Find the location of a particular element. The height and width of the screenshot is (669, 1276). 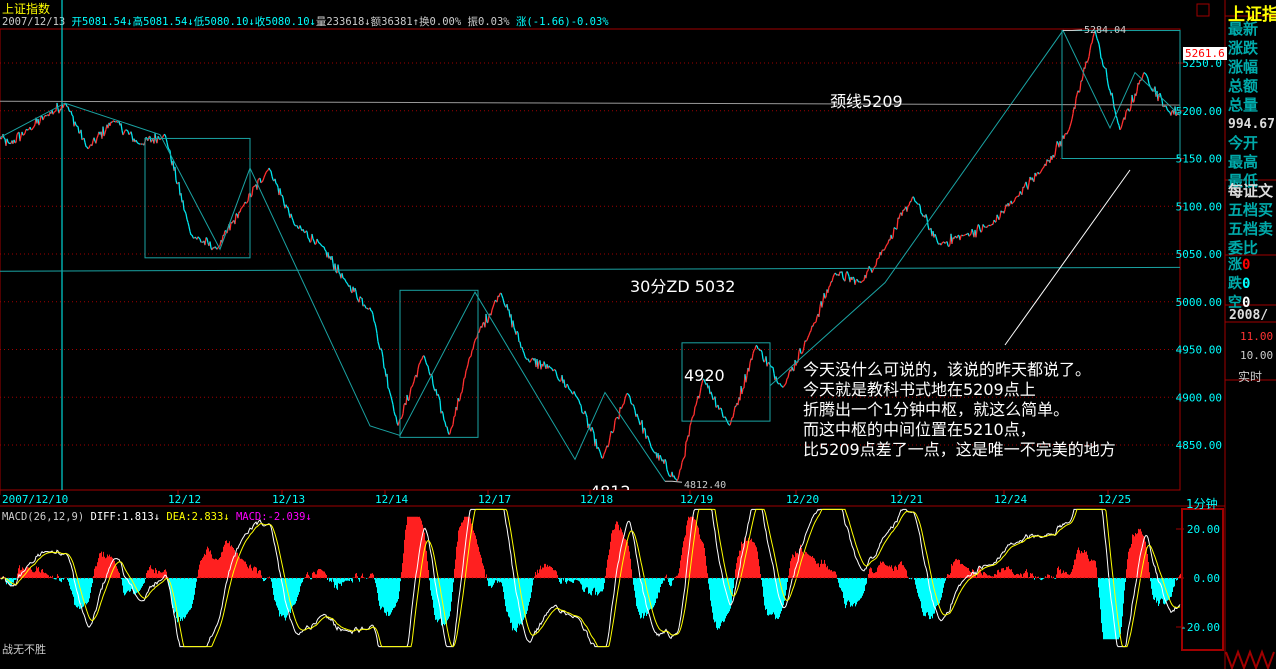

realtime-button: 实时 is located at coordinates (1250, 377).